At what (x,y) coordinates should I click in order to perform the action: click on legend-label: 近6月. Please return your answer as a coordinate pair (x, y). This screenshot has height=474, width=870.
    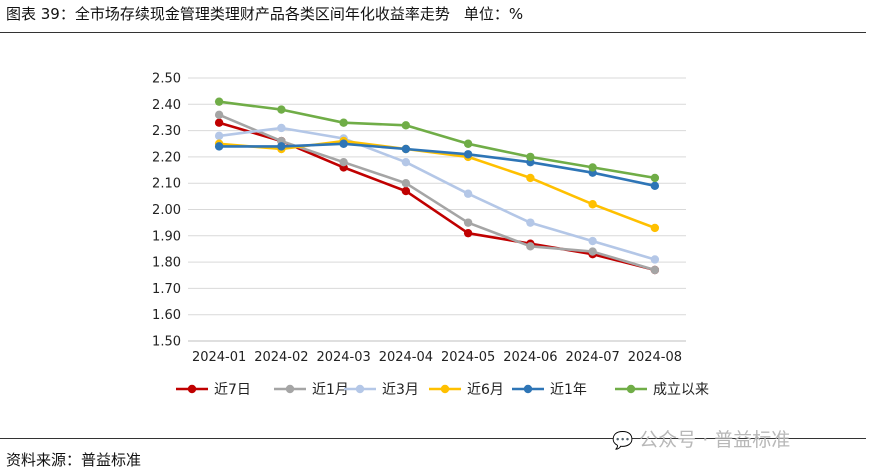
    Looking at the image, I should click on (485, 390).